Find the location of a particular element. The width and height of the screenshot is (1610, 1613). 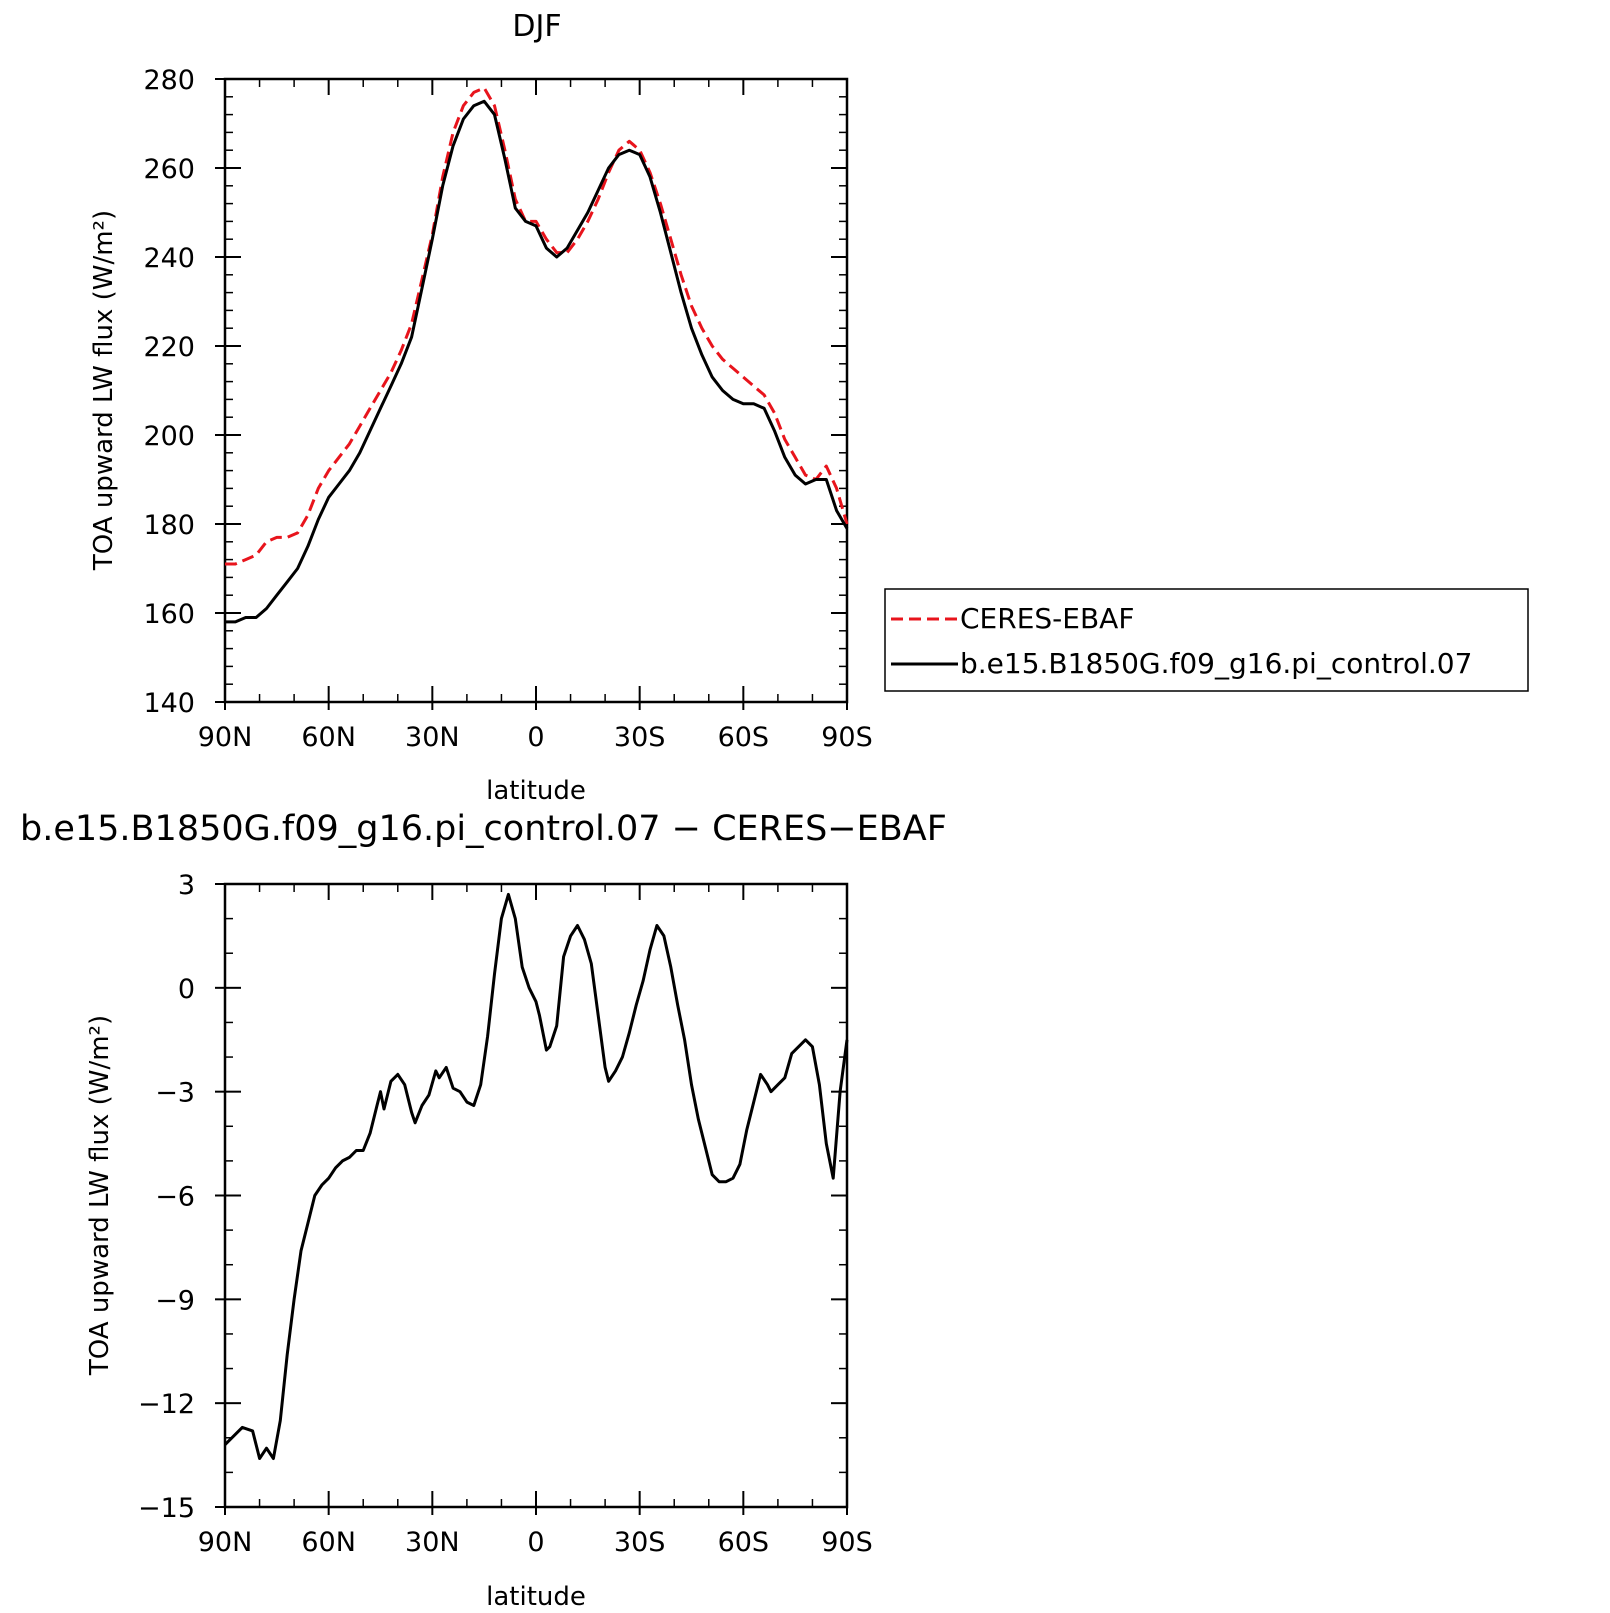

top-series-group is located at coordinates (537, 355).